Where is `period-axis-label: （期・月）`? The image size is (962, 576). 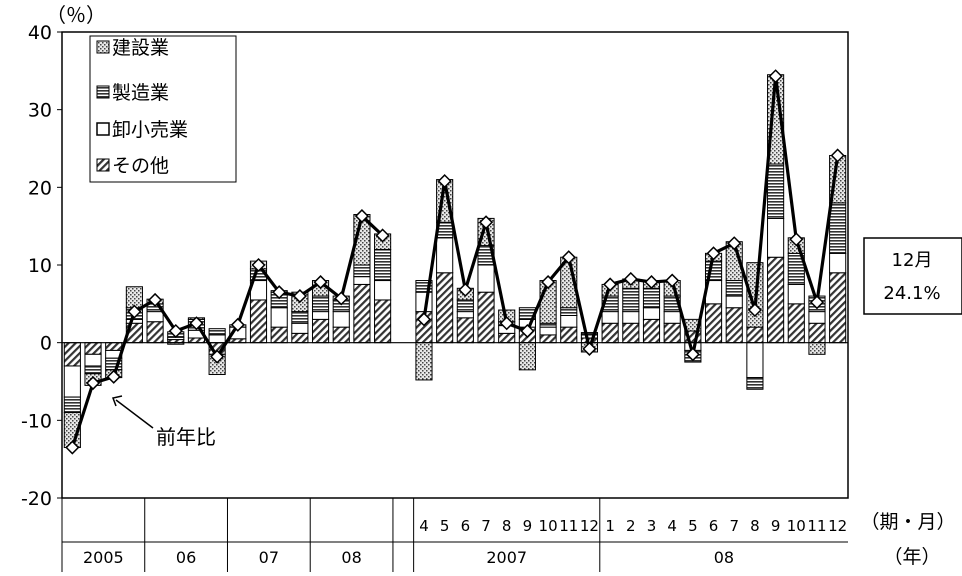 period-axis-label: （期・月） is located at coordinates (907, 522).